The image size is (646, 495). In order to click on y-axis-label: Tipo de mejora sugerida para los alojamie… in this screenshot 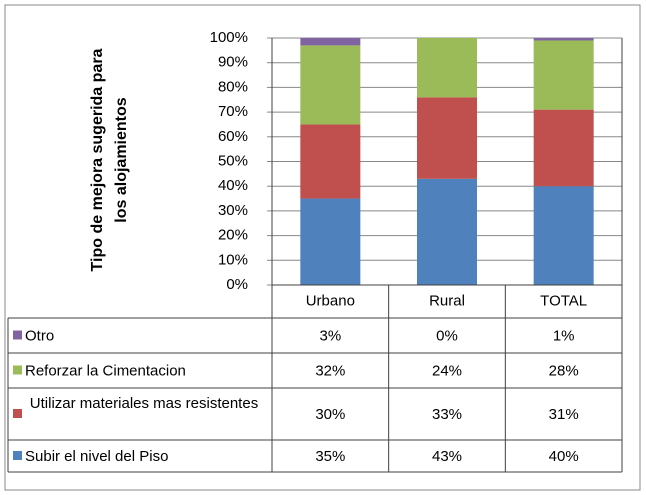, I will do `click(109, 159)`.